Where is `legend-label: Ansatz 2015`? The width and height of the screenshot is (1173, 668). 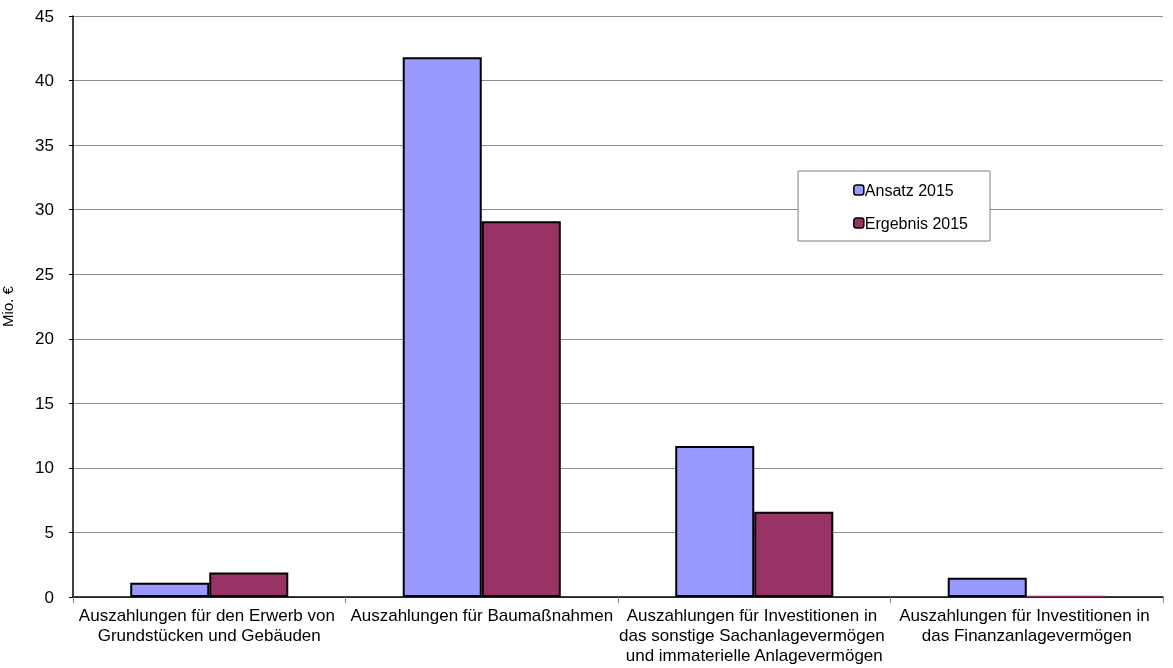 legend-label: Ansatz 2015 is located at coordinates (909, 190).